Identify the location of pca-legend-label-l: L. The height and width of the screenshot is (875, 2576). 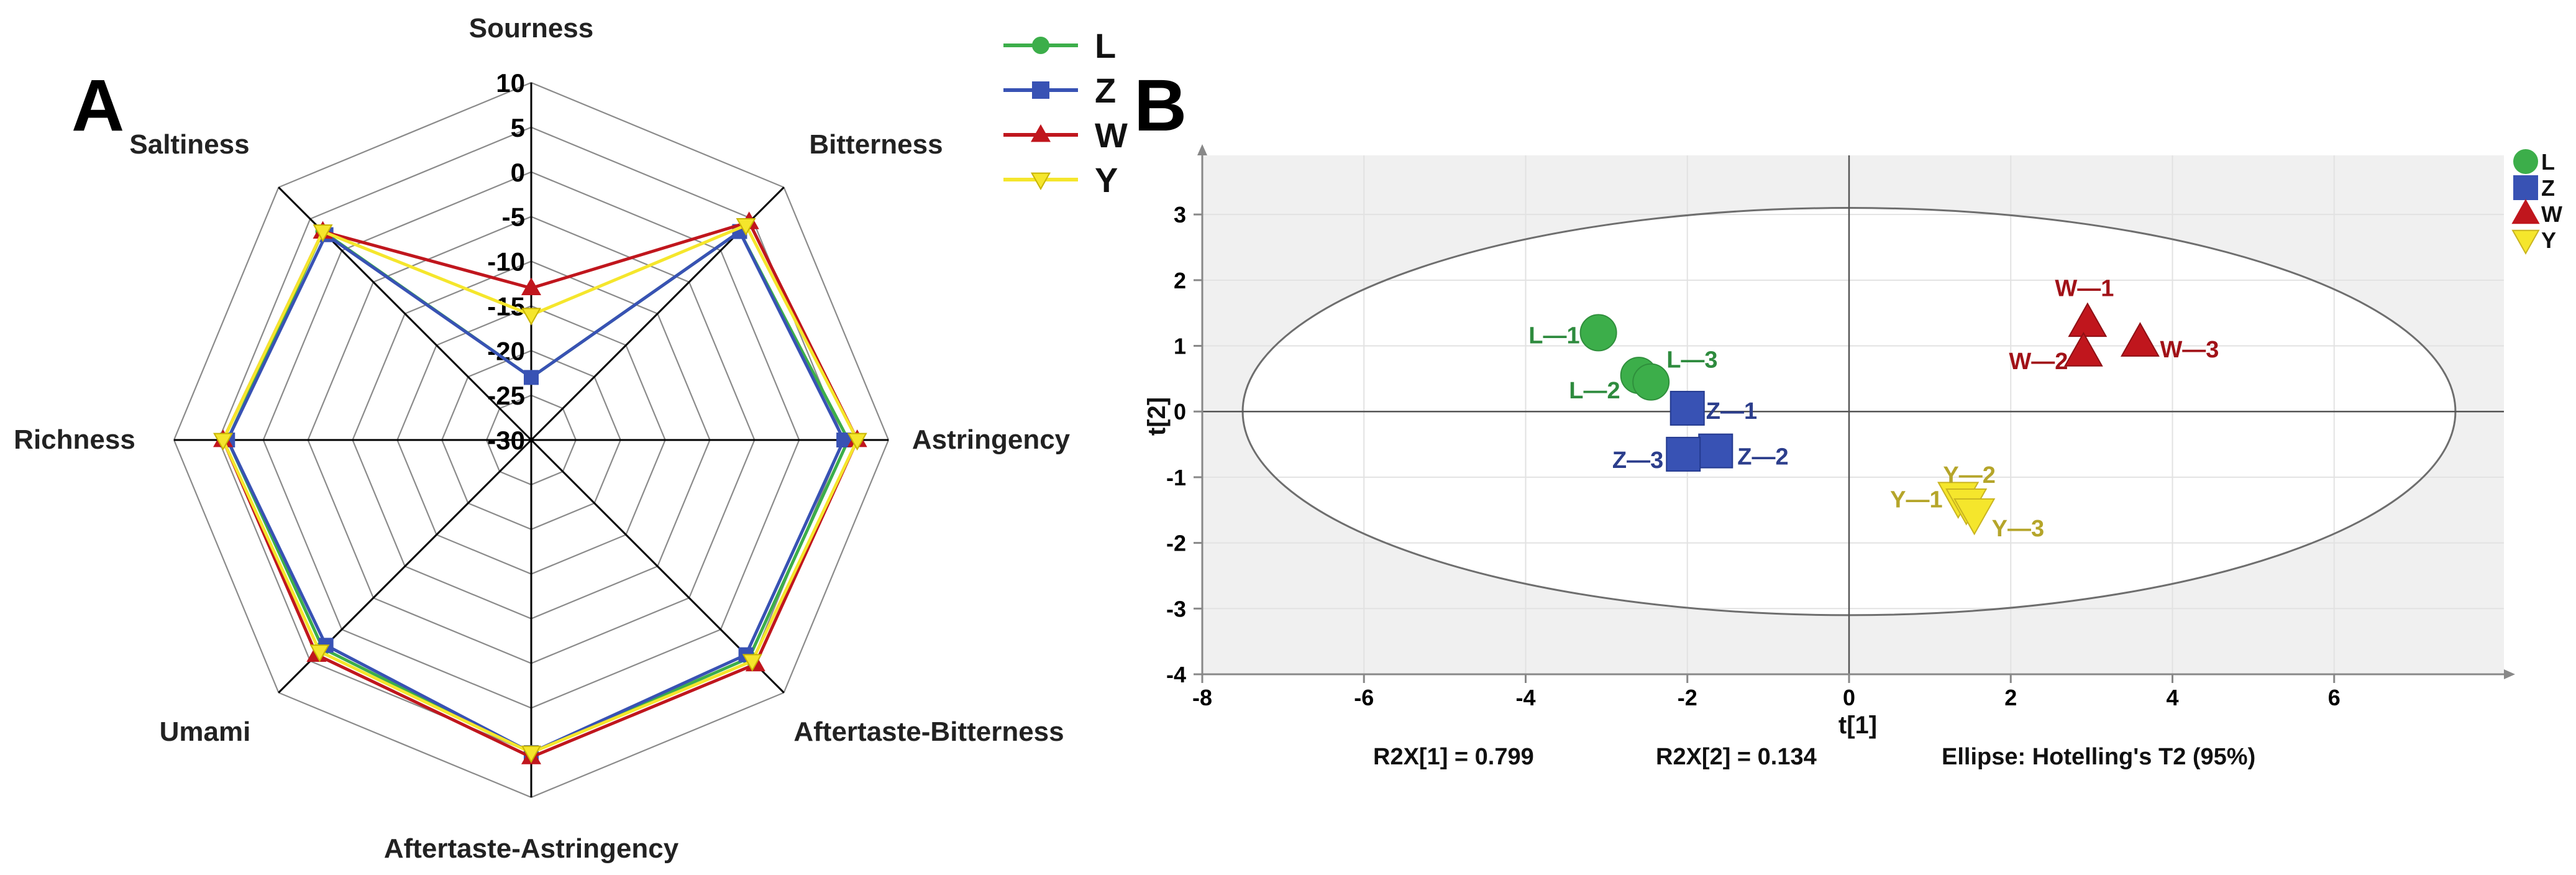
(2548, 162).